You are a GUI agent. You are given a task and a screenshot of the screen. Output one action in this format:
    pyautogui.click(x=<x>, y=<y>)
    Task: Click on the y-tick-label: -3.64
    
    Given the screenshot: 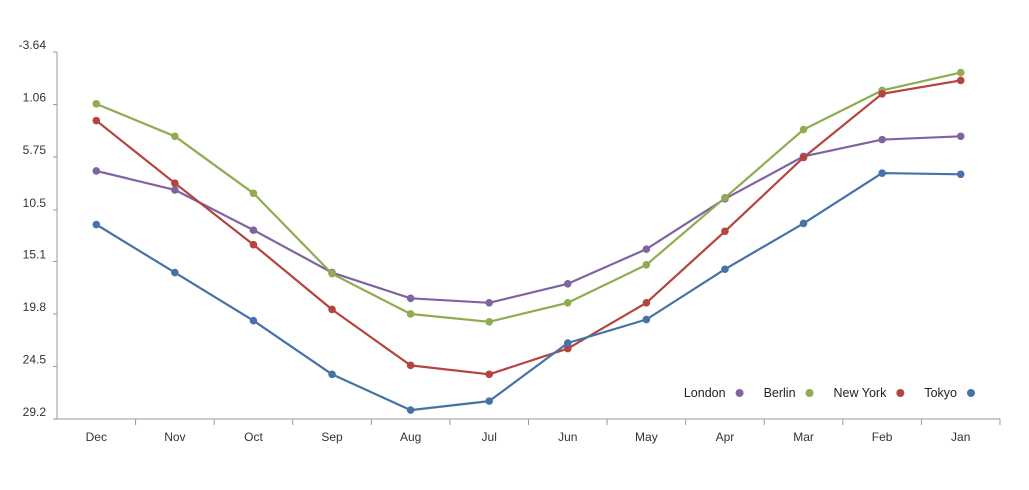 What is the action you would take?
    pyautogui.click(x=33, y=45)
    